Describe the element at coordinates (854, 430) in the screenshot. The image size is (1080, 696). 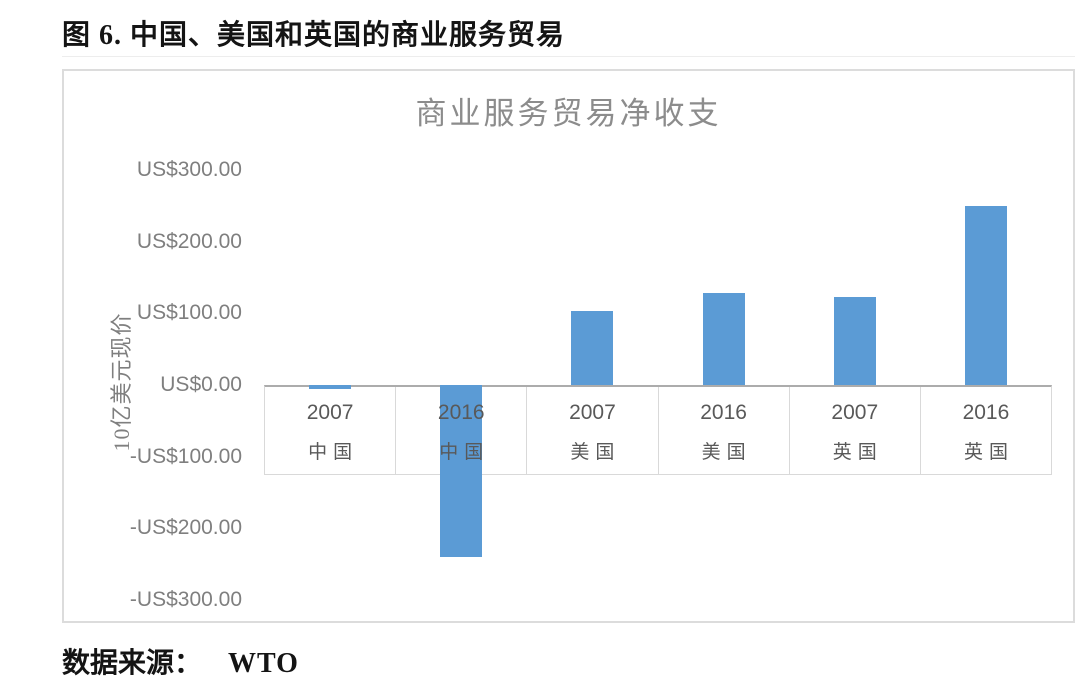
I see `category-cell: 2007 英国` at that location.